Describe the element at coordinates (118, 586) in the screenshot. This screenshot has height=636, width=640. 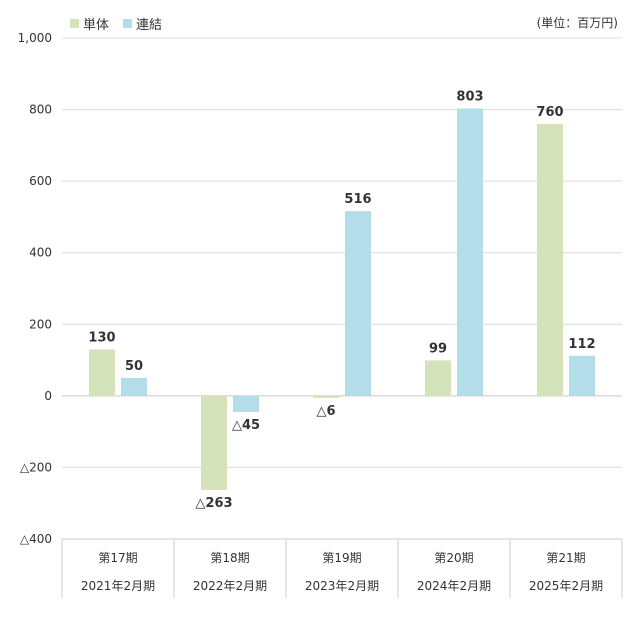
I see `x-tick-label-date: 2021年2月期` at that location.